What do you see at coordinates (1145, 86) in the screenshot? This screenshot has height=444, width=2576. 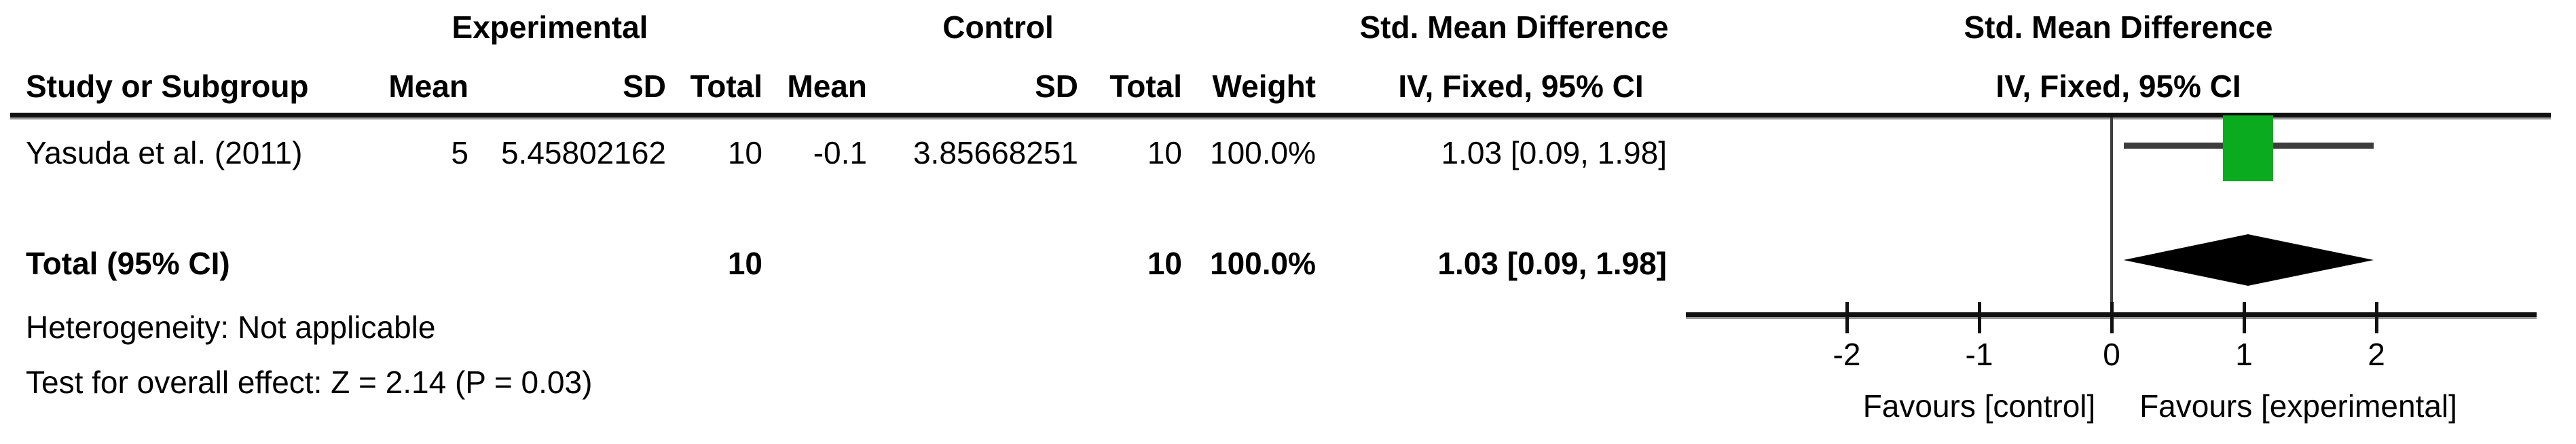 I see `col-header-ctrl-total: Total` at bounding box center [1145, 86].